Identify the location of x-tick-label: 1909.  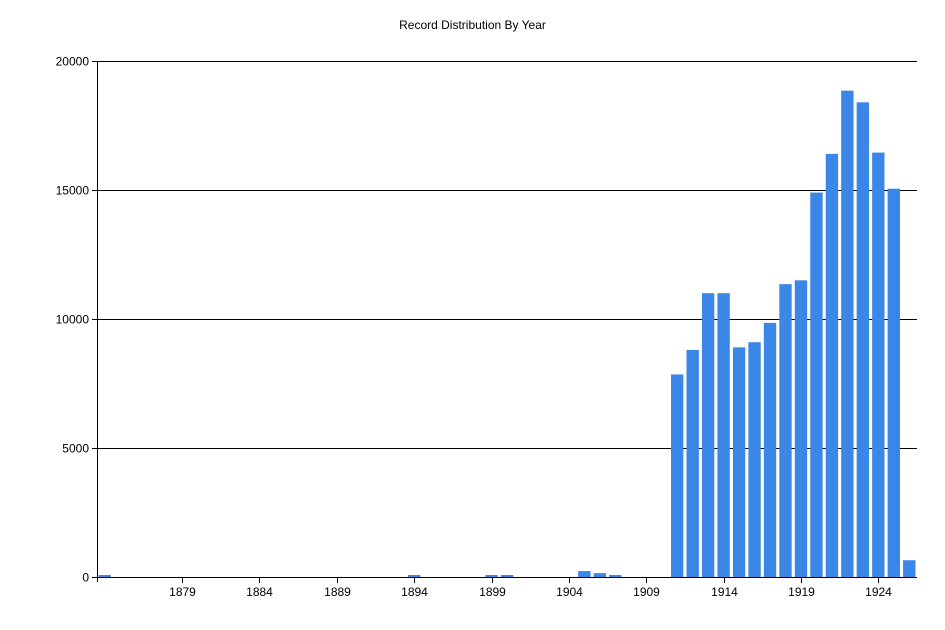
(646, 592).